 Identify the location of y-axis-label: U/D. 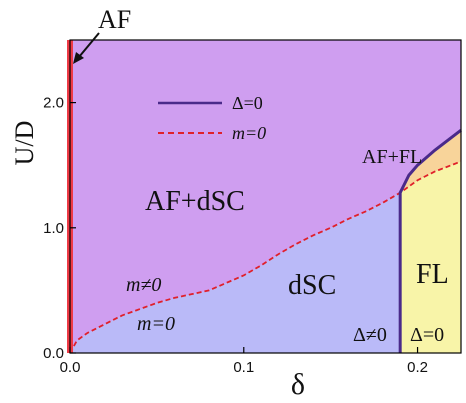
(24, 143).